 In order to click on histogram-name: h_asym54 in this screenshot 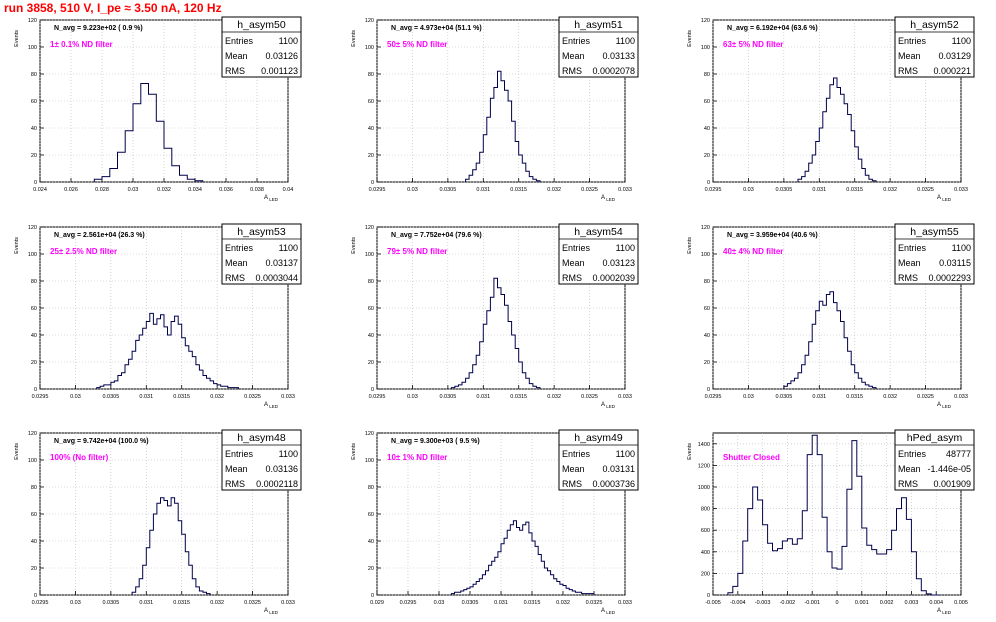, I will do `click(598, 232)`.